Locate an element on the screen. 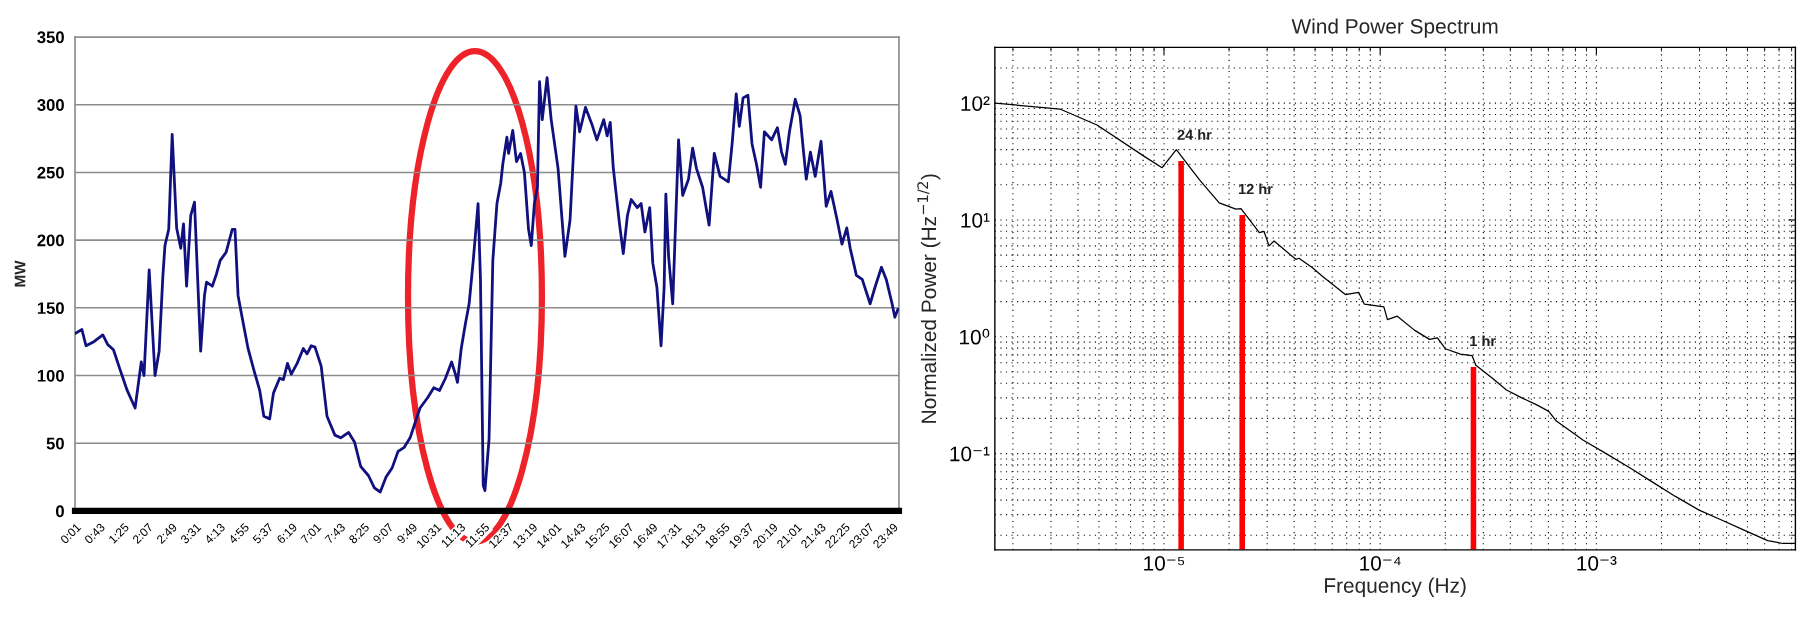 This screenshot has height=632, width=1799. chart-title: Wind Power Spectrum is located at coordinates (1394, 28).